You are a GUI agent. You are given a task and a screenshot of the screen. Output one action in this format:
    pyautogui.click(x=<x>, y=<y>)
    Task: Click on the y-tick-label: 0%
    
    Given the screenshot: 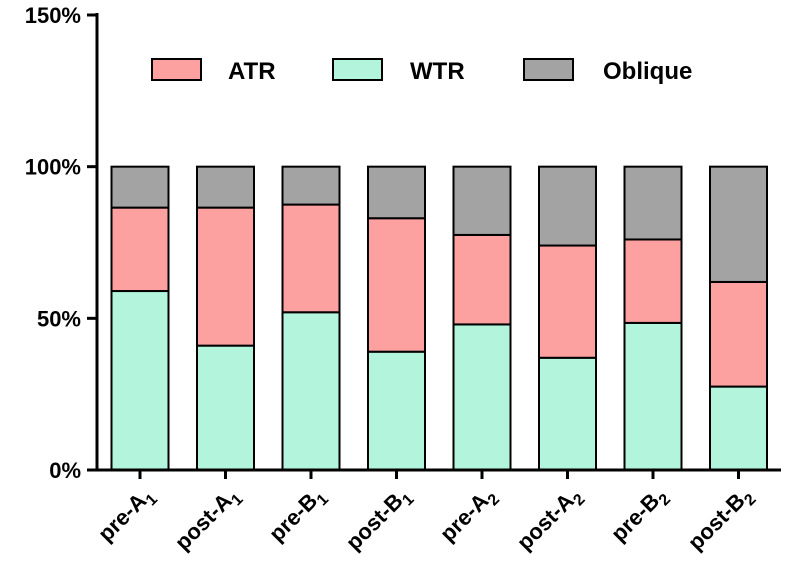 What is the action you would take?
    pyautogui.click(x=65, y=470)
    